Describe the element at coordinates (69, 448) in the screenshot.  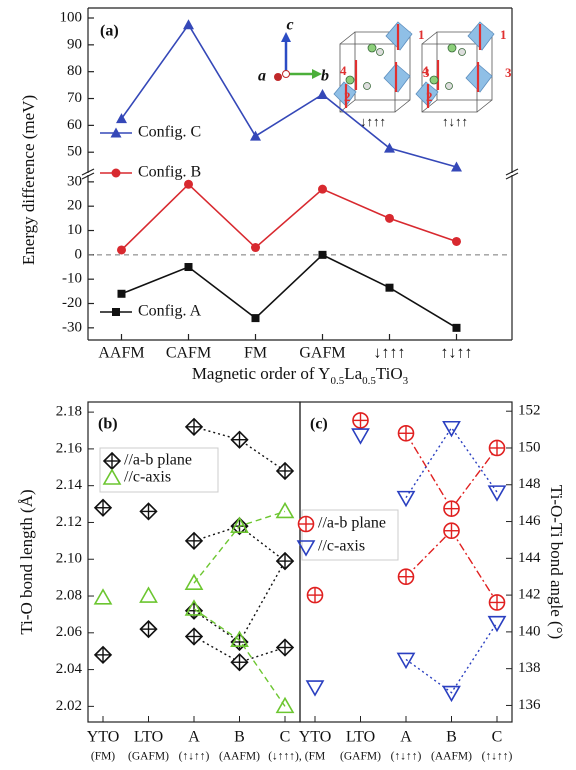
I see `y-tick-label: 2.16` at that location.